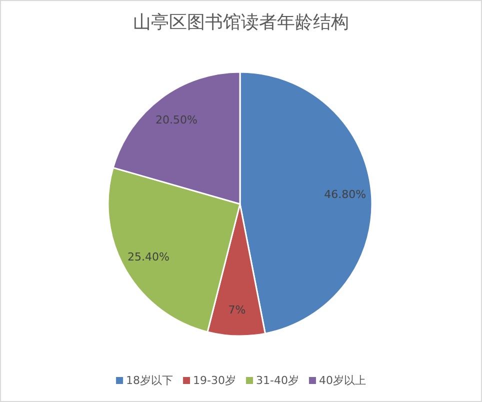 The width and height of the screenshot is (482, 402). I want to click on data-label: 25.40%, so click(148, 257).